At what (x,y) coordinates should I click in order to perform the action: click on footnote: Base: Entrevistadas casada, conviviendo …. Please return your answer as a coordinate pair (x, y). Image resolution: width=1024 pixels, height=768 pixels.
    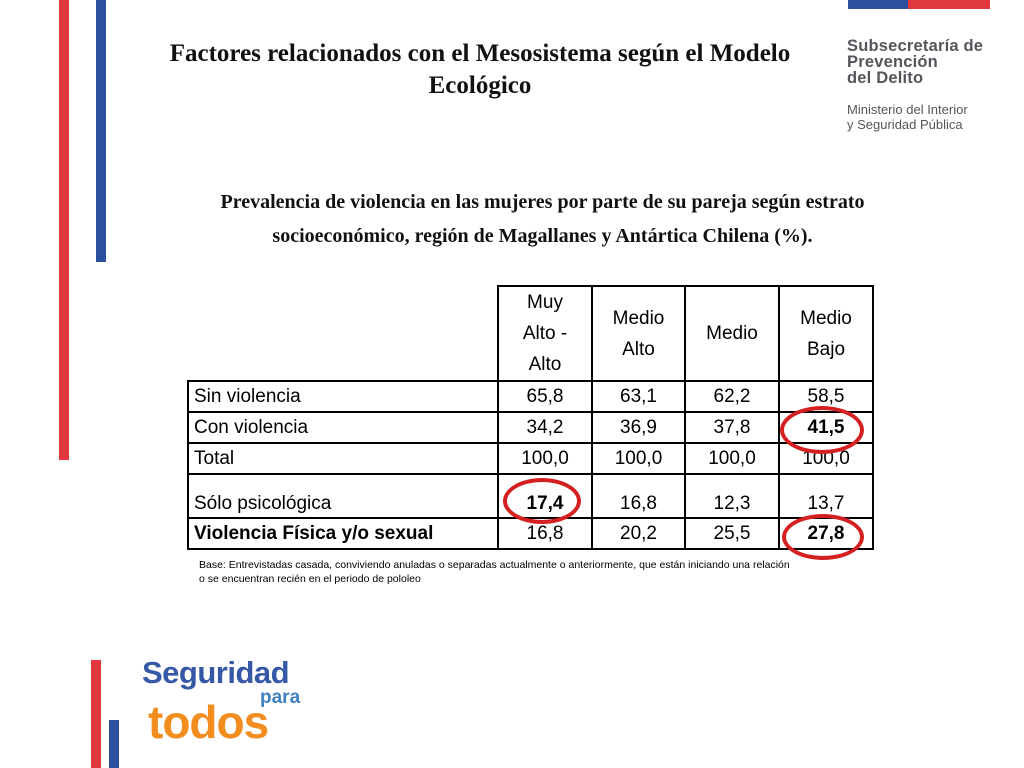
    Looking at the image, I should click on (534, 572).